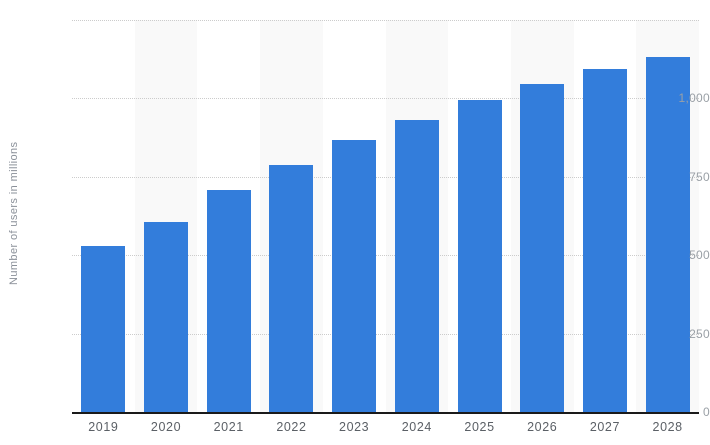  I want to click on y-tick-label-250: 250, so click(699, 333).